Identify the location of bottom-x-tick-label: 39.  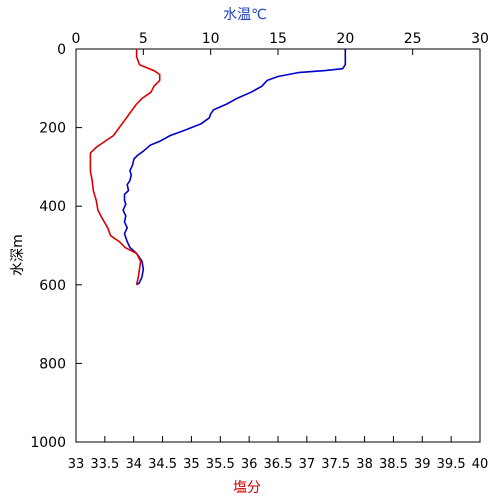
(422, 464).